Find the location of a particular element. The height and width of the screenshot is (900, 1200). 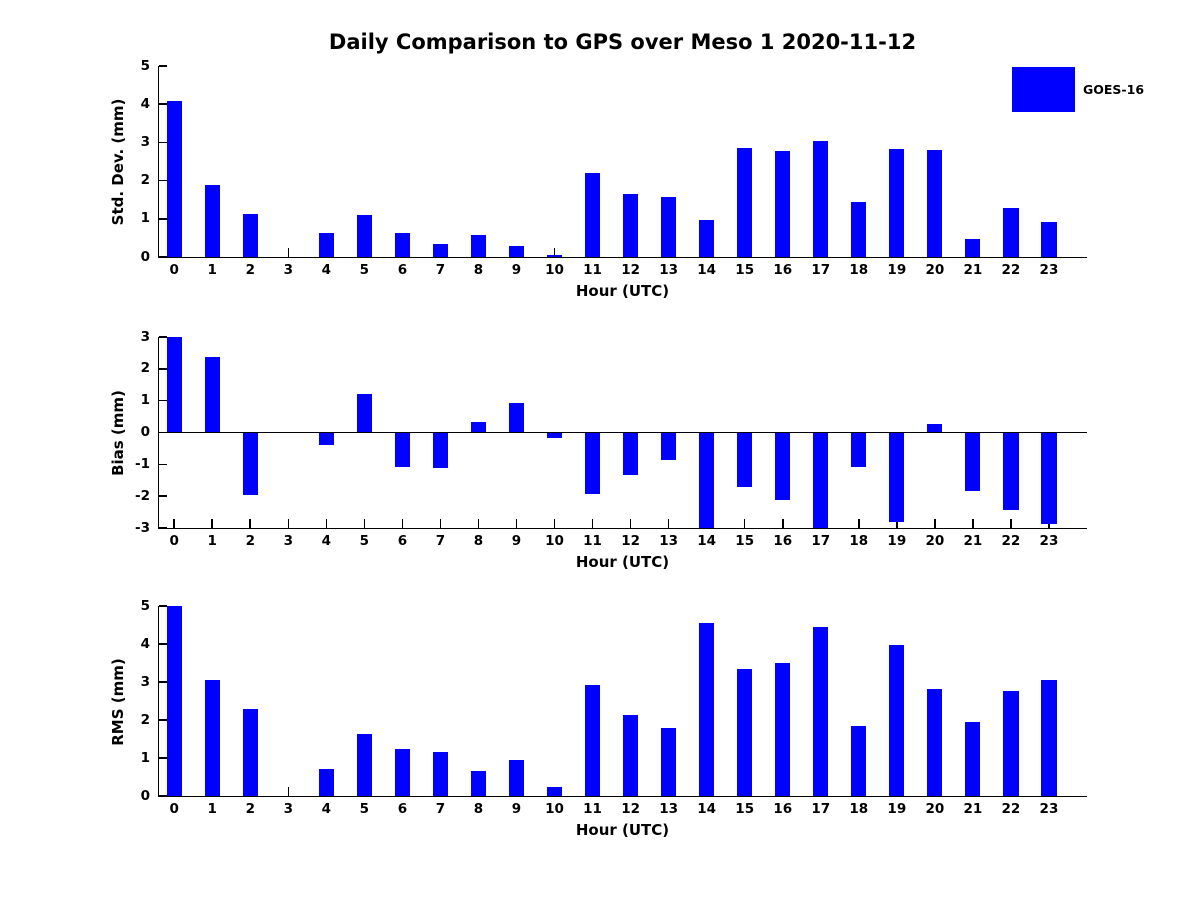

x-tick-label: 4 is located at coordinates (326, 541).